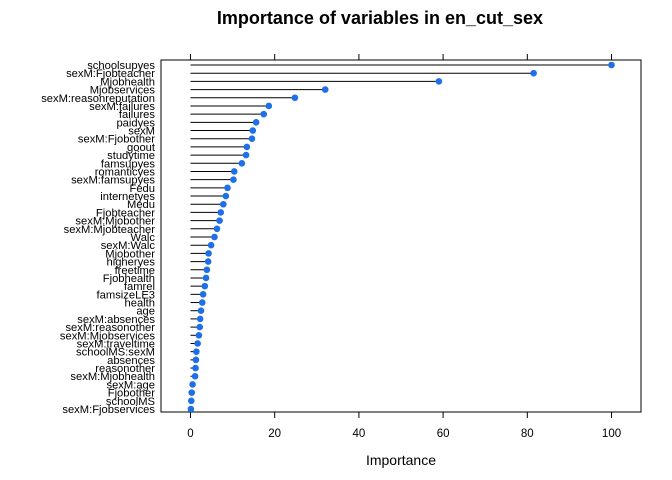  Describe the element at coordinates (110, 328) in the screenshot. I see `category-label: sexM:reasonother` at that location.